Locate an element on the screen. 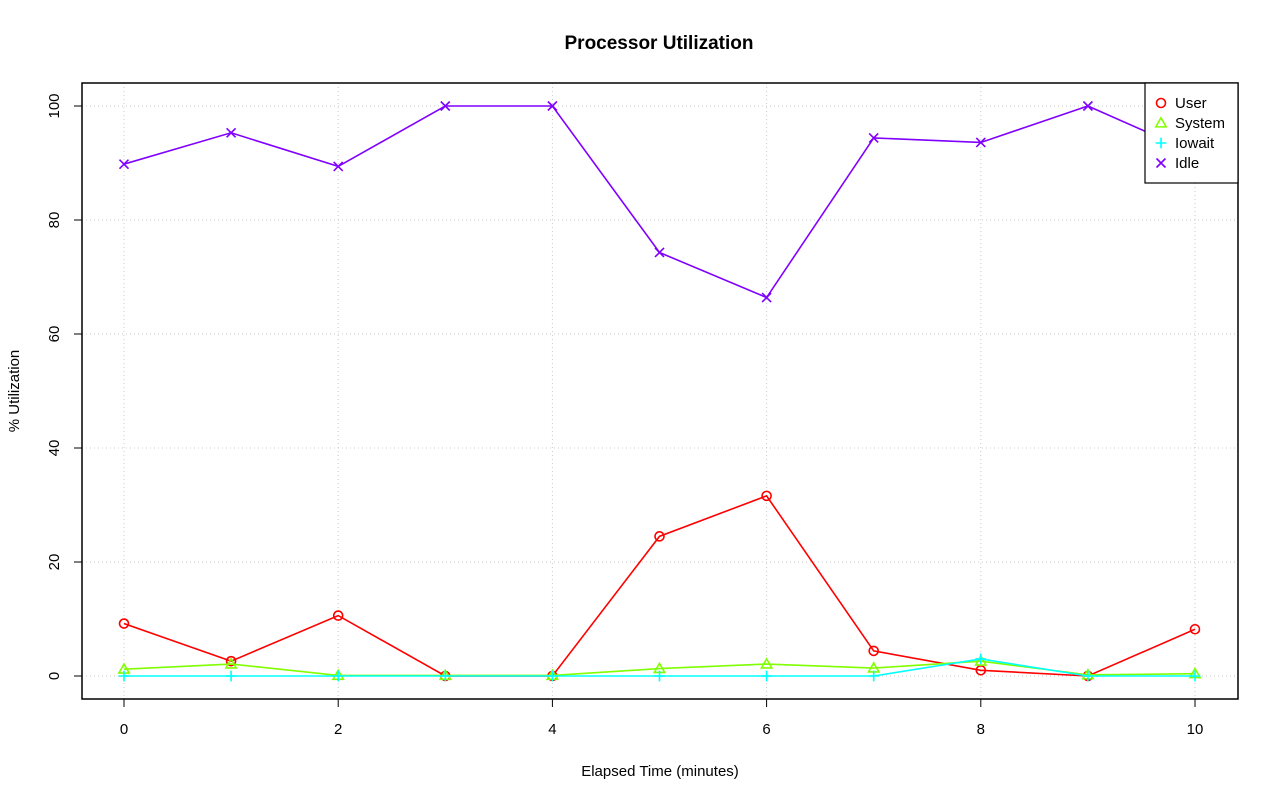  legend: User System Iowait Idle is located at coordinates (1191, 133).